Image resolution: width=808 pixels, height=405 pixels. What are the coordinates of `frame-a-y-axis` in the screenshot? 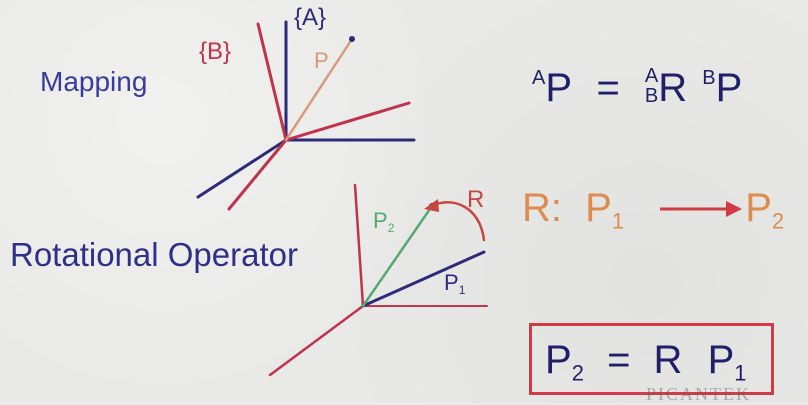 It's located at (242, 168).